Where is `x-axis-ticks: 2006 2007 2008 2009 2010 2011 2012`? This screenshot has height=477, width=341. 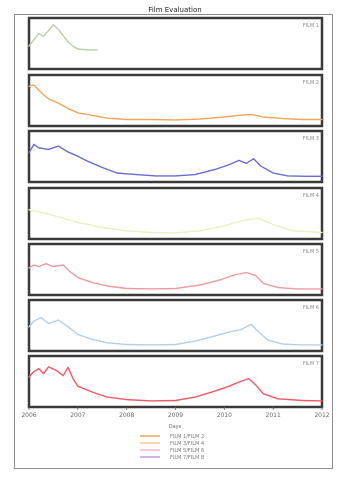 x-axis-ticks: 2006 2007 2008 2009 2010 2011 2012 is located at coordinates (175, 413).